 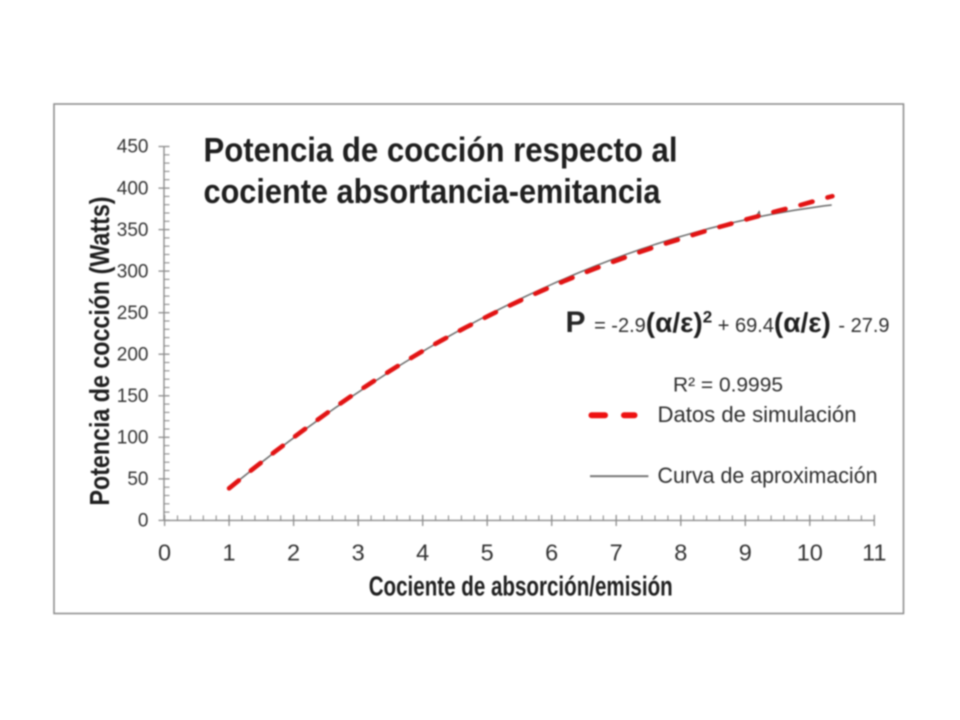 What do you see at coordinates (99, 351) in the screenshot?
I see `svg-text: Potencia de cocción (Watts)` at bounding box center [99, 351].